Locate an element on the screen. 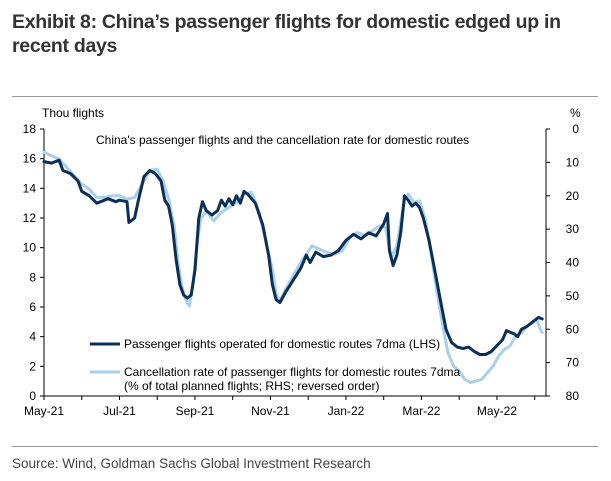 This screenshot has width=611, height=481. top-divider is located at coordinates (305, 96).